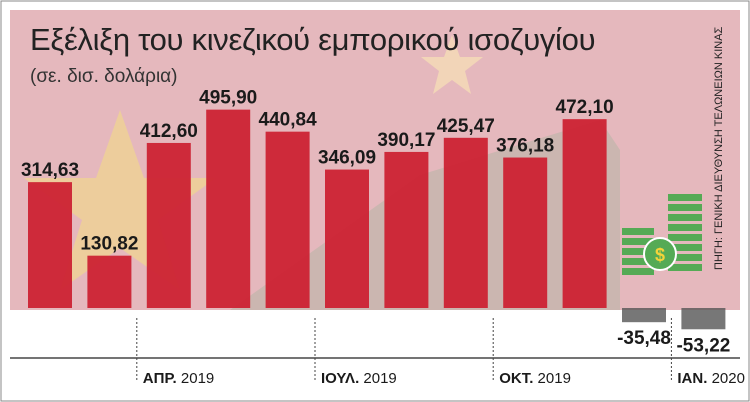 The height and width of the screenshot is (402, 750). What do you see at coordinates (719, 148) in the screenshot?
I see `source-note: ΠΗΓΗ: ΓΕΝΙΚΗ ΔΙΕΥΘΥΝΣΗ ΤΕΛΩΝΕΙΩΝ ΚΙΝΑΣ` at bounding box center [719, 148].